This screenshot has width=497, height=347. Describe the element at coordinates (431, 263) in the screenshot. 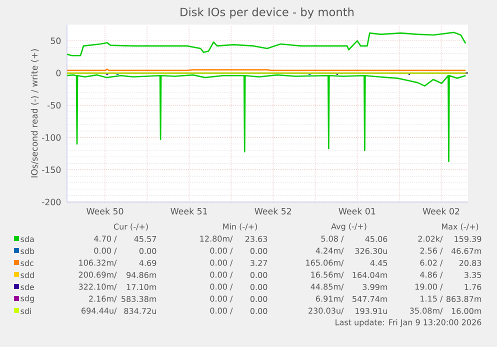

I see `text: 6.02 /` at that location.